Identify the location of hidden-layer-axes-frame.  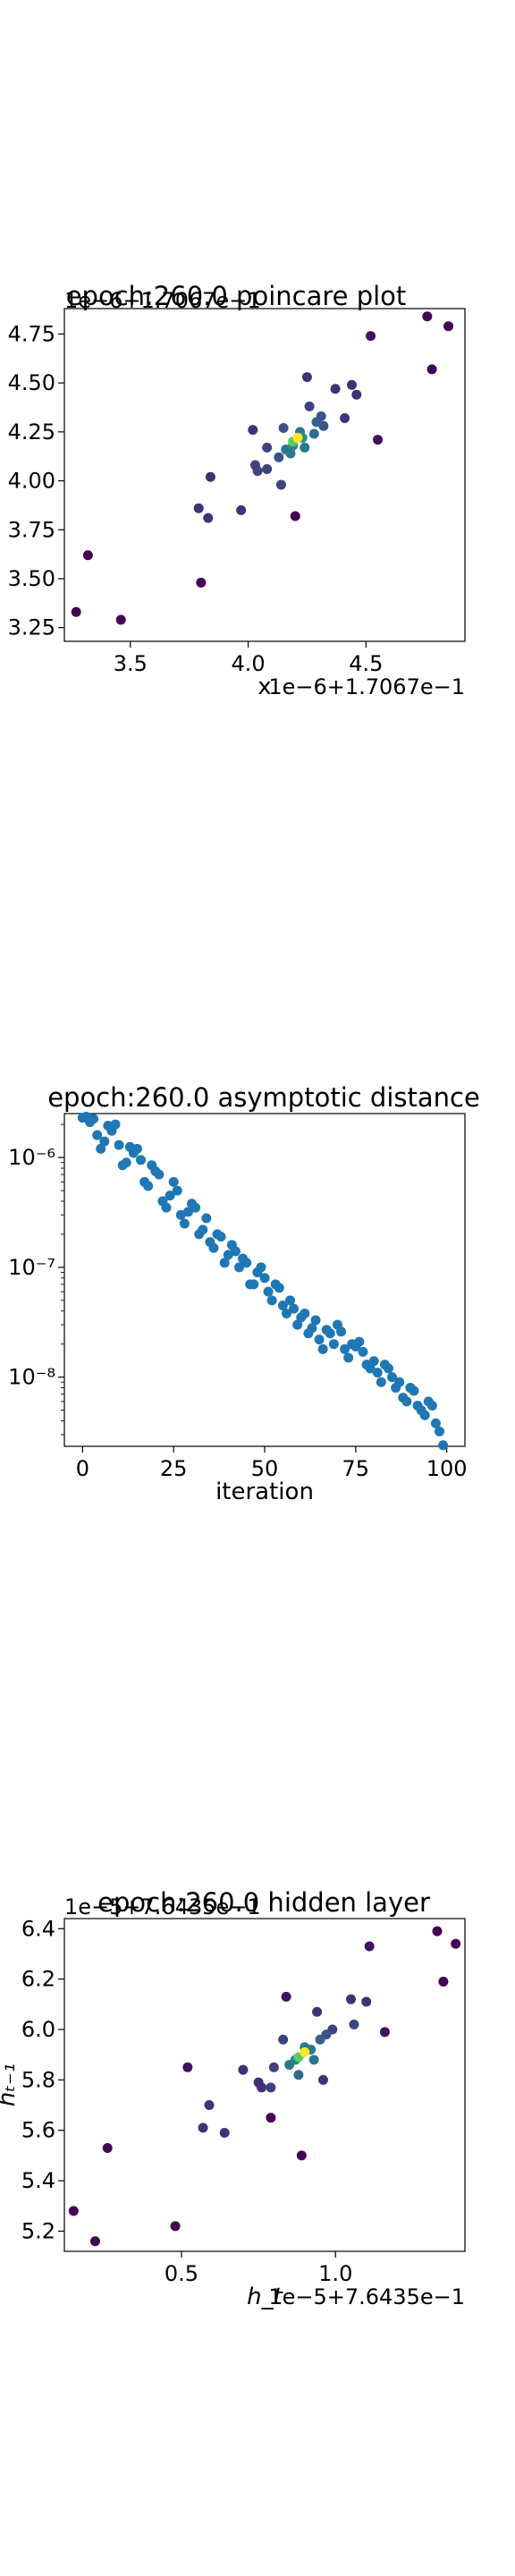
(264, 2085).